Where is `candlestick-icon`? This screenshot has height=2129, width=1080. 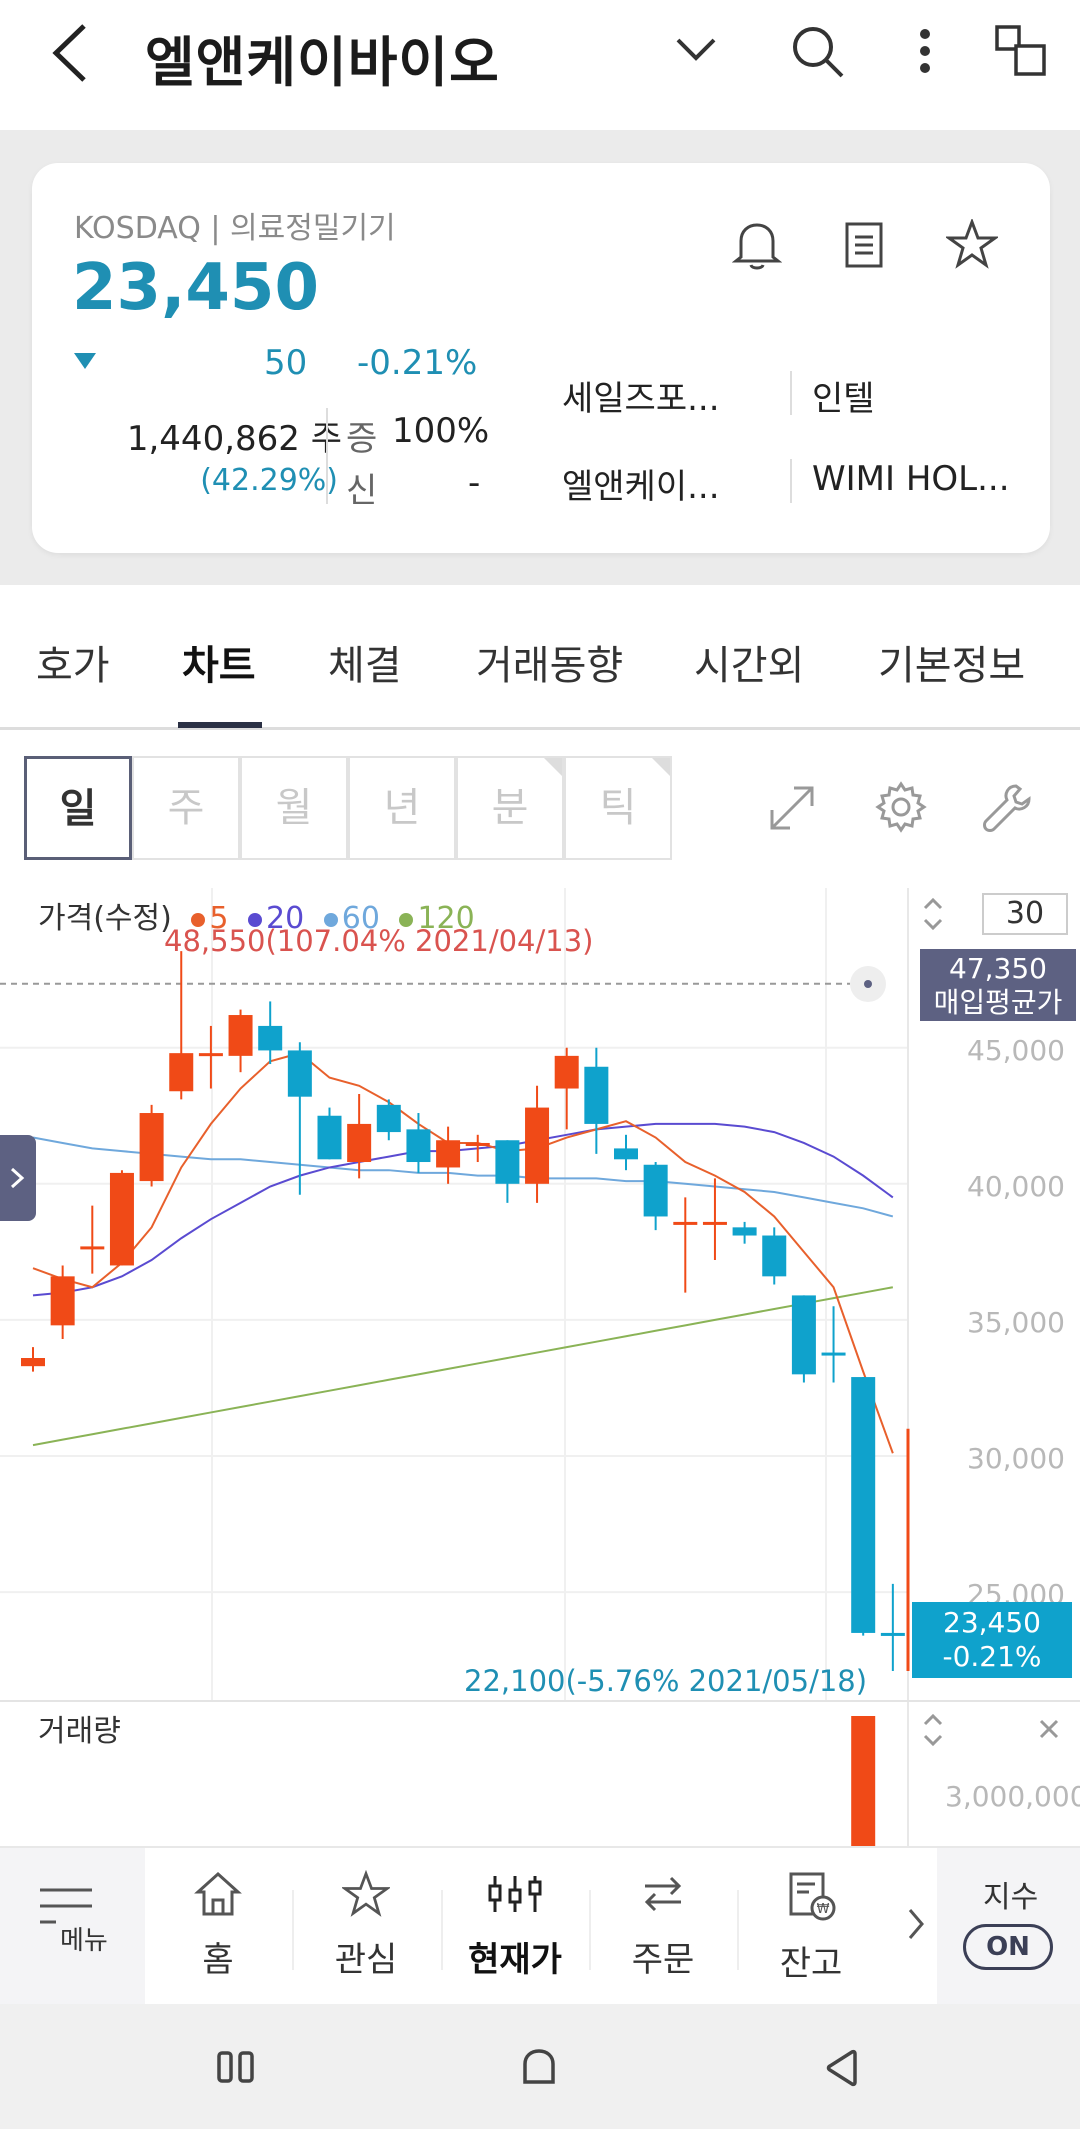
candlestick-icon is located at coordinates (515, 1894).